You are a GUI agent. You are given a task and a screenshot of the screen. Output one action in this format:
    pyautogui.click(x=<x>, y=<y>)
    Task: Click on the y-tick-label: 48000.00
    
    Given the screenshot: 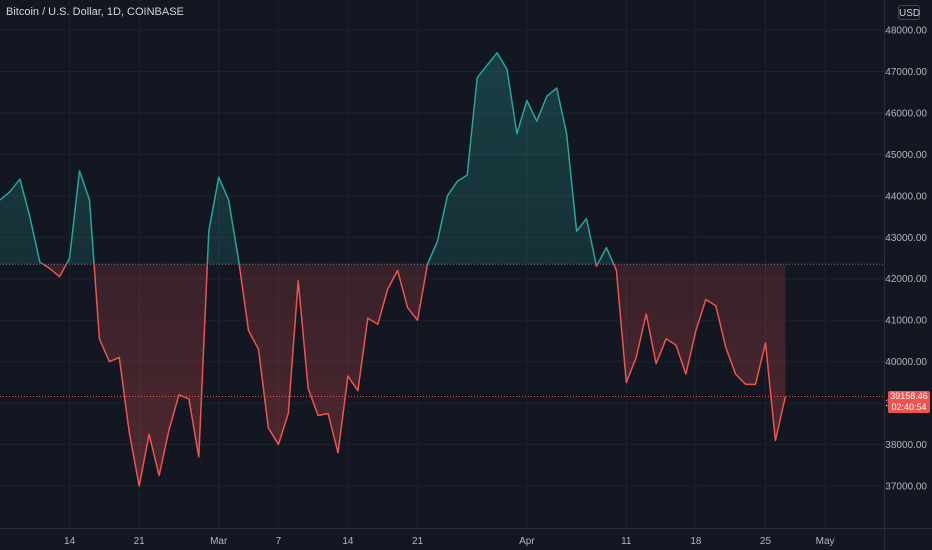 What is the action you would take?
    pyautogui.click(x=906, y=31)
    